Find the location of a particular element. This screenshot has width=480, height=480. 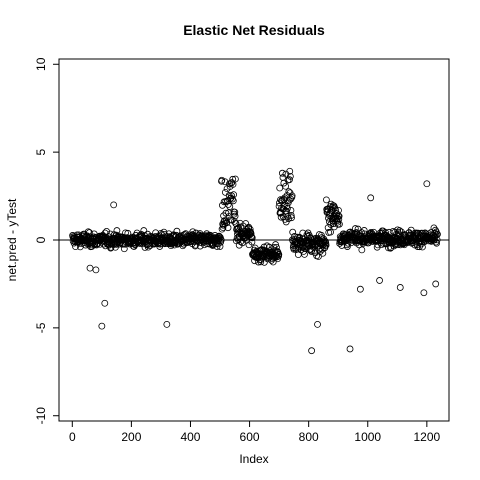

x-tick-label: 400 is located at coordinates (190, 437).